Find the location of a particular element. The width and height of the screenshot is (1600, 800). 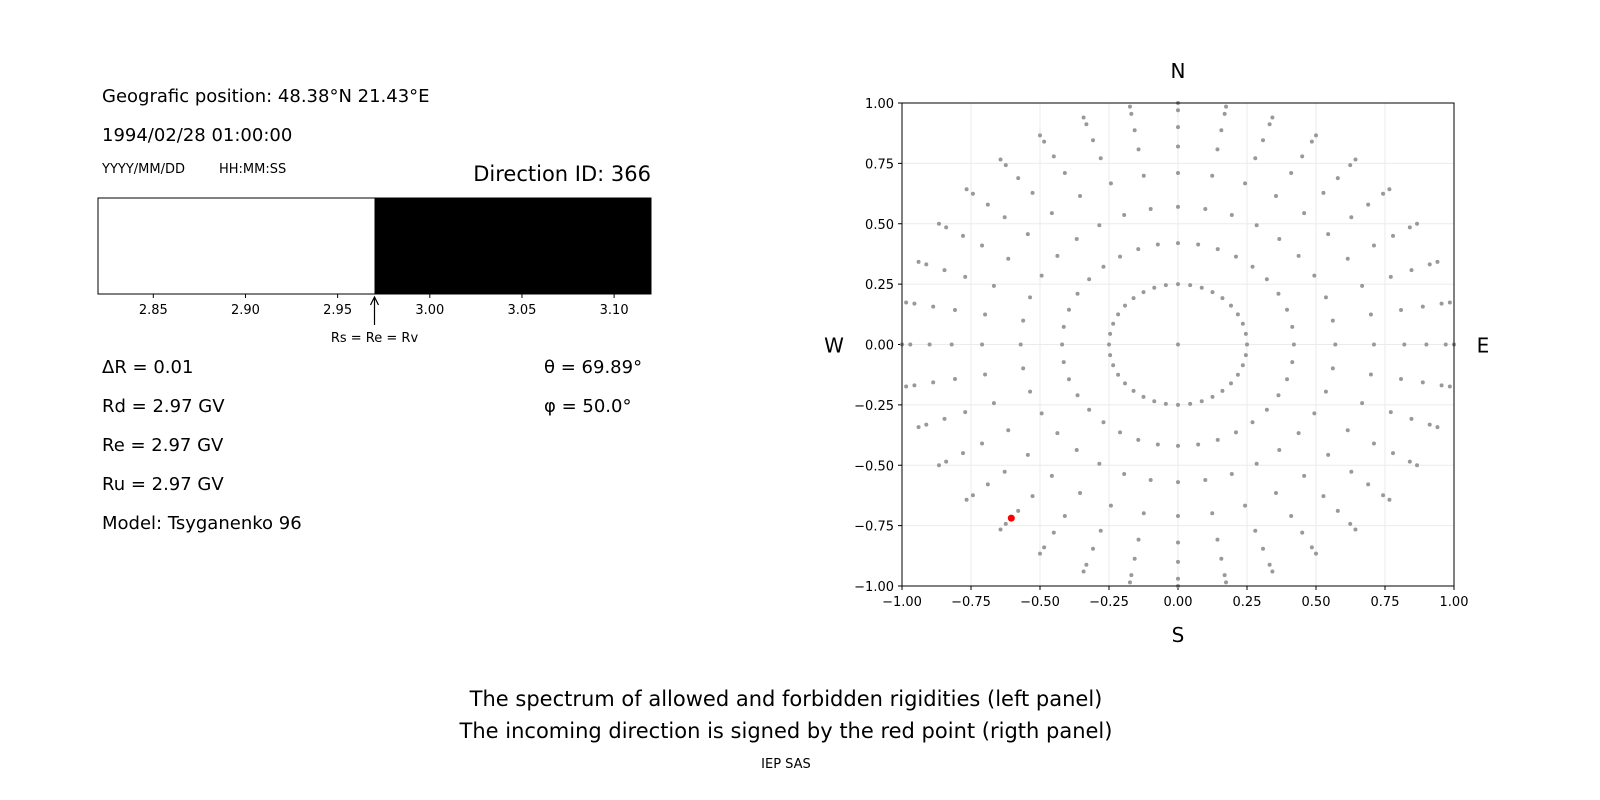

x-tick-label: 1.00 is located at coordinates (1454, 602).